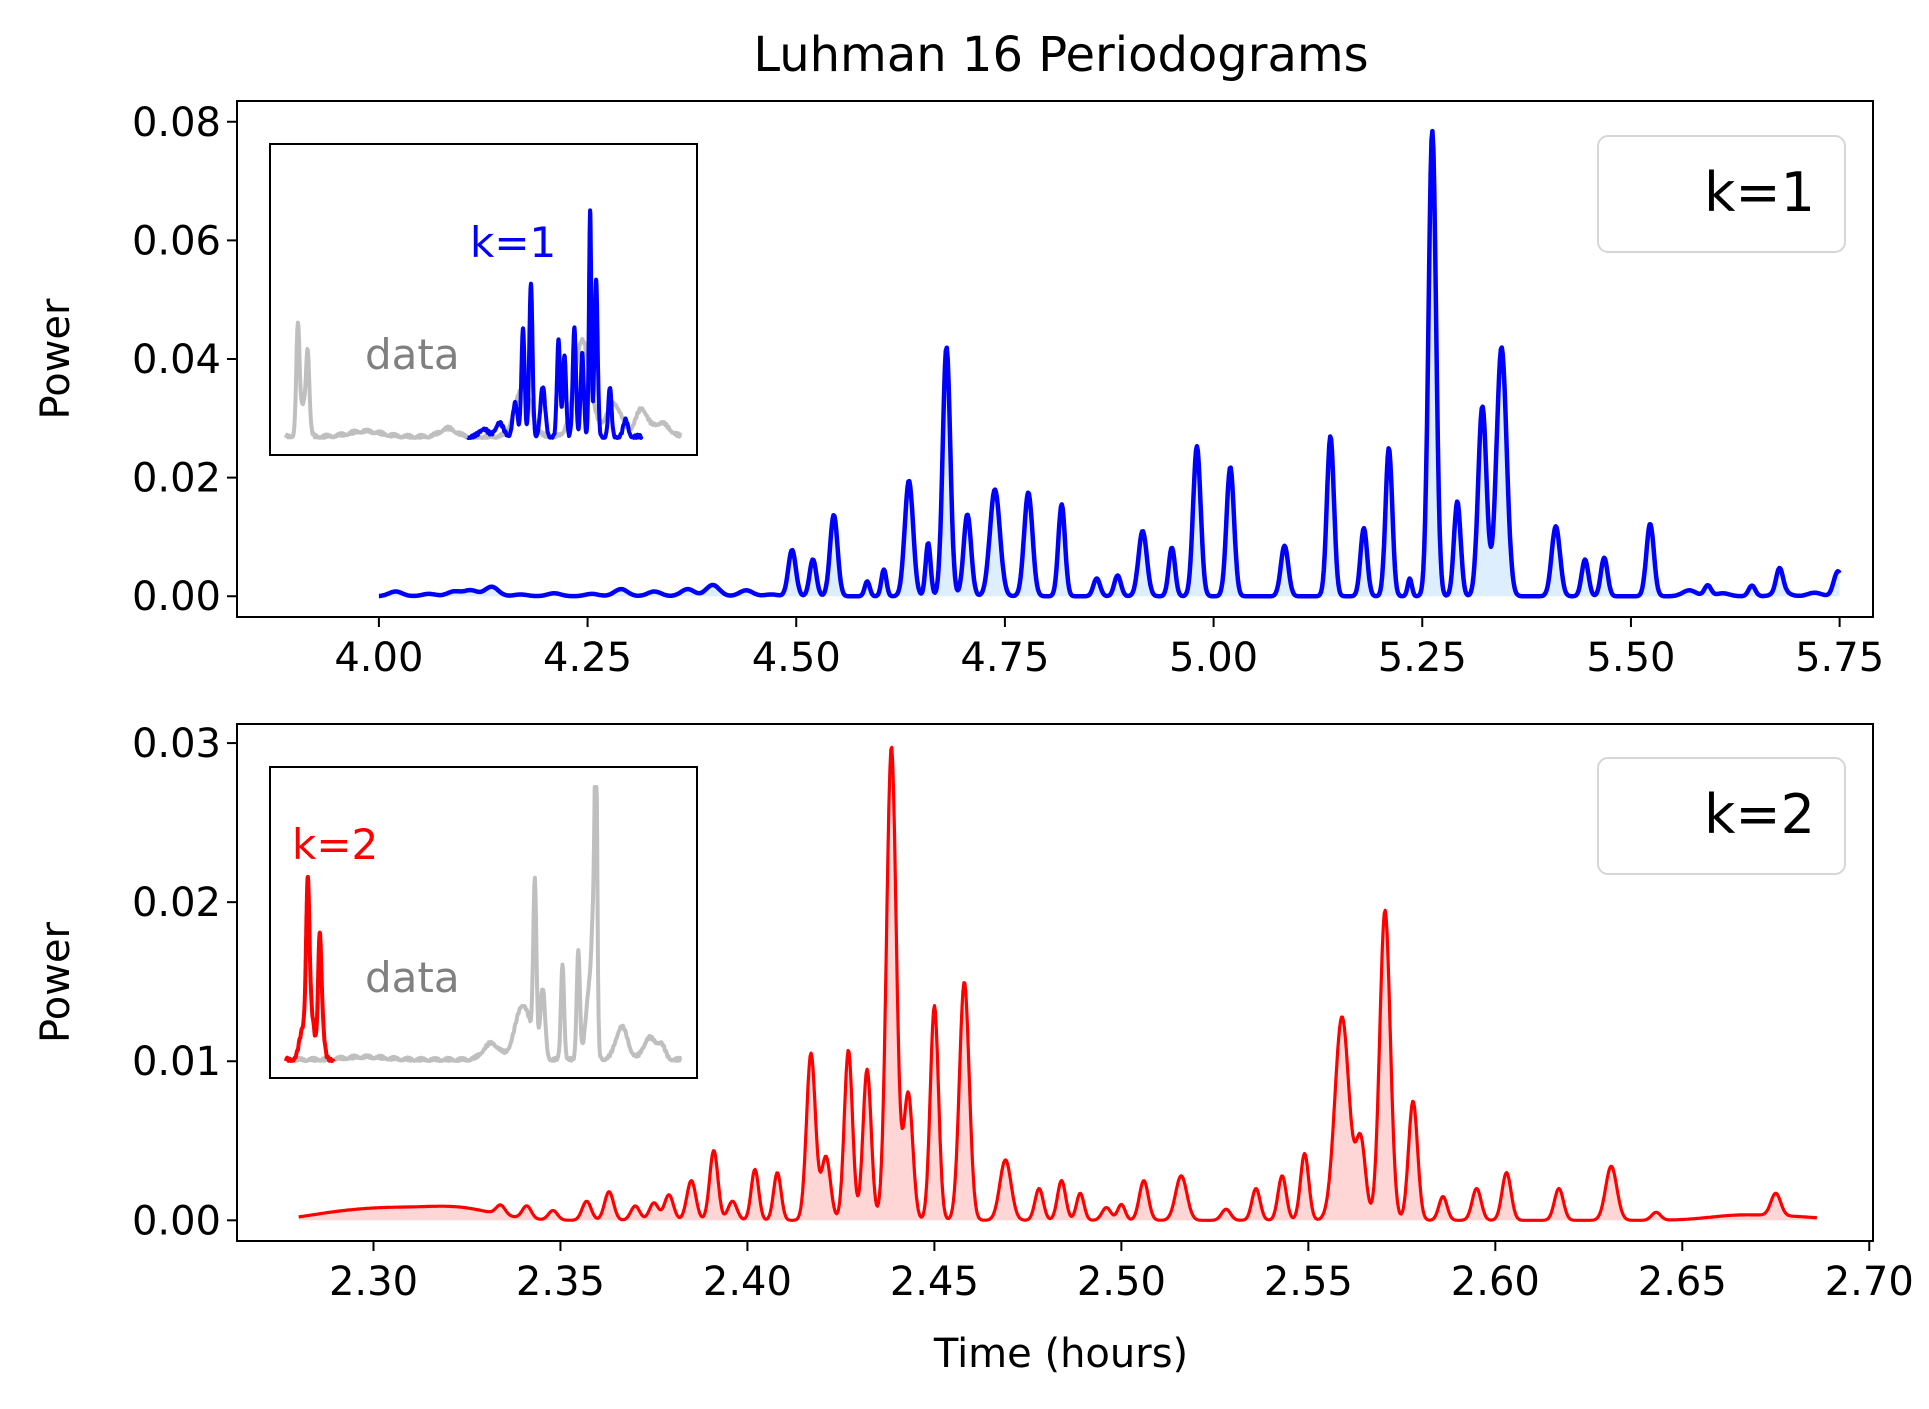 The height and width of the screenshot is (1409, 1929). Describe the element at coordinates (1682, 1282) in the screenshot. I see `x-tick-label: 2.65` at that location.